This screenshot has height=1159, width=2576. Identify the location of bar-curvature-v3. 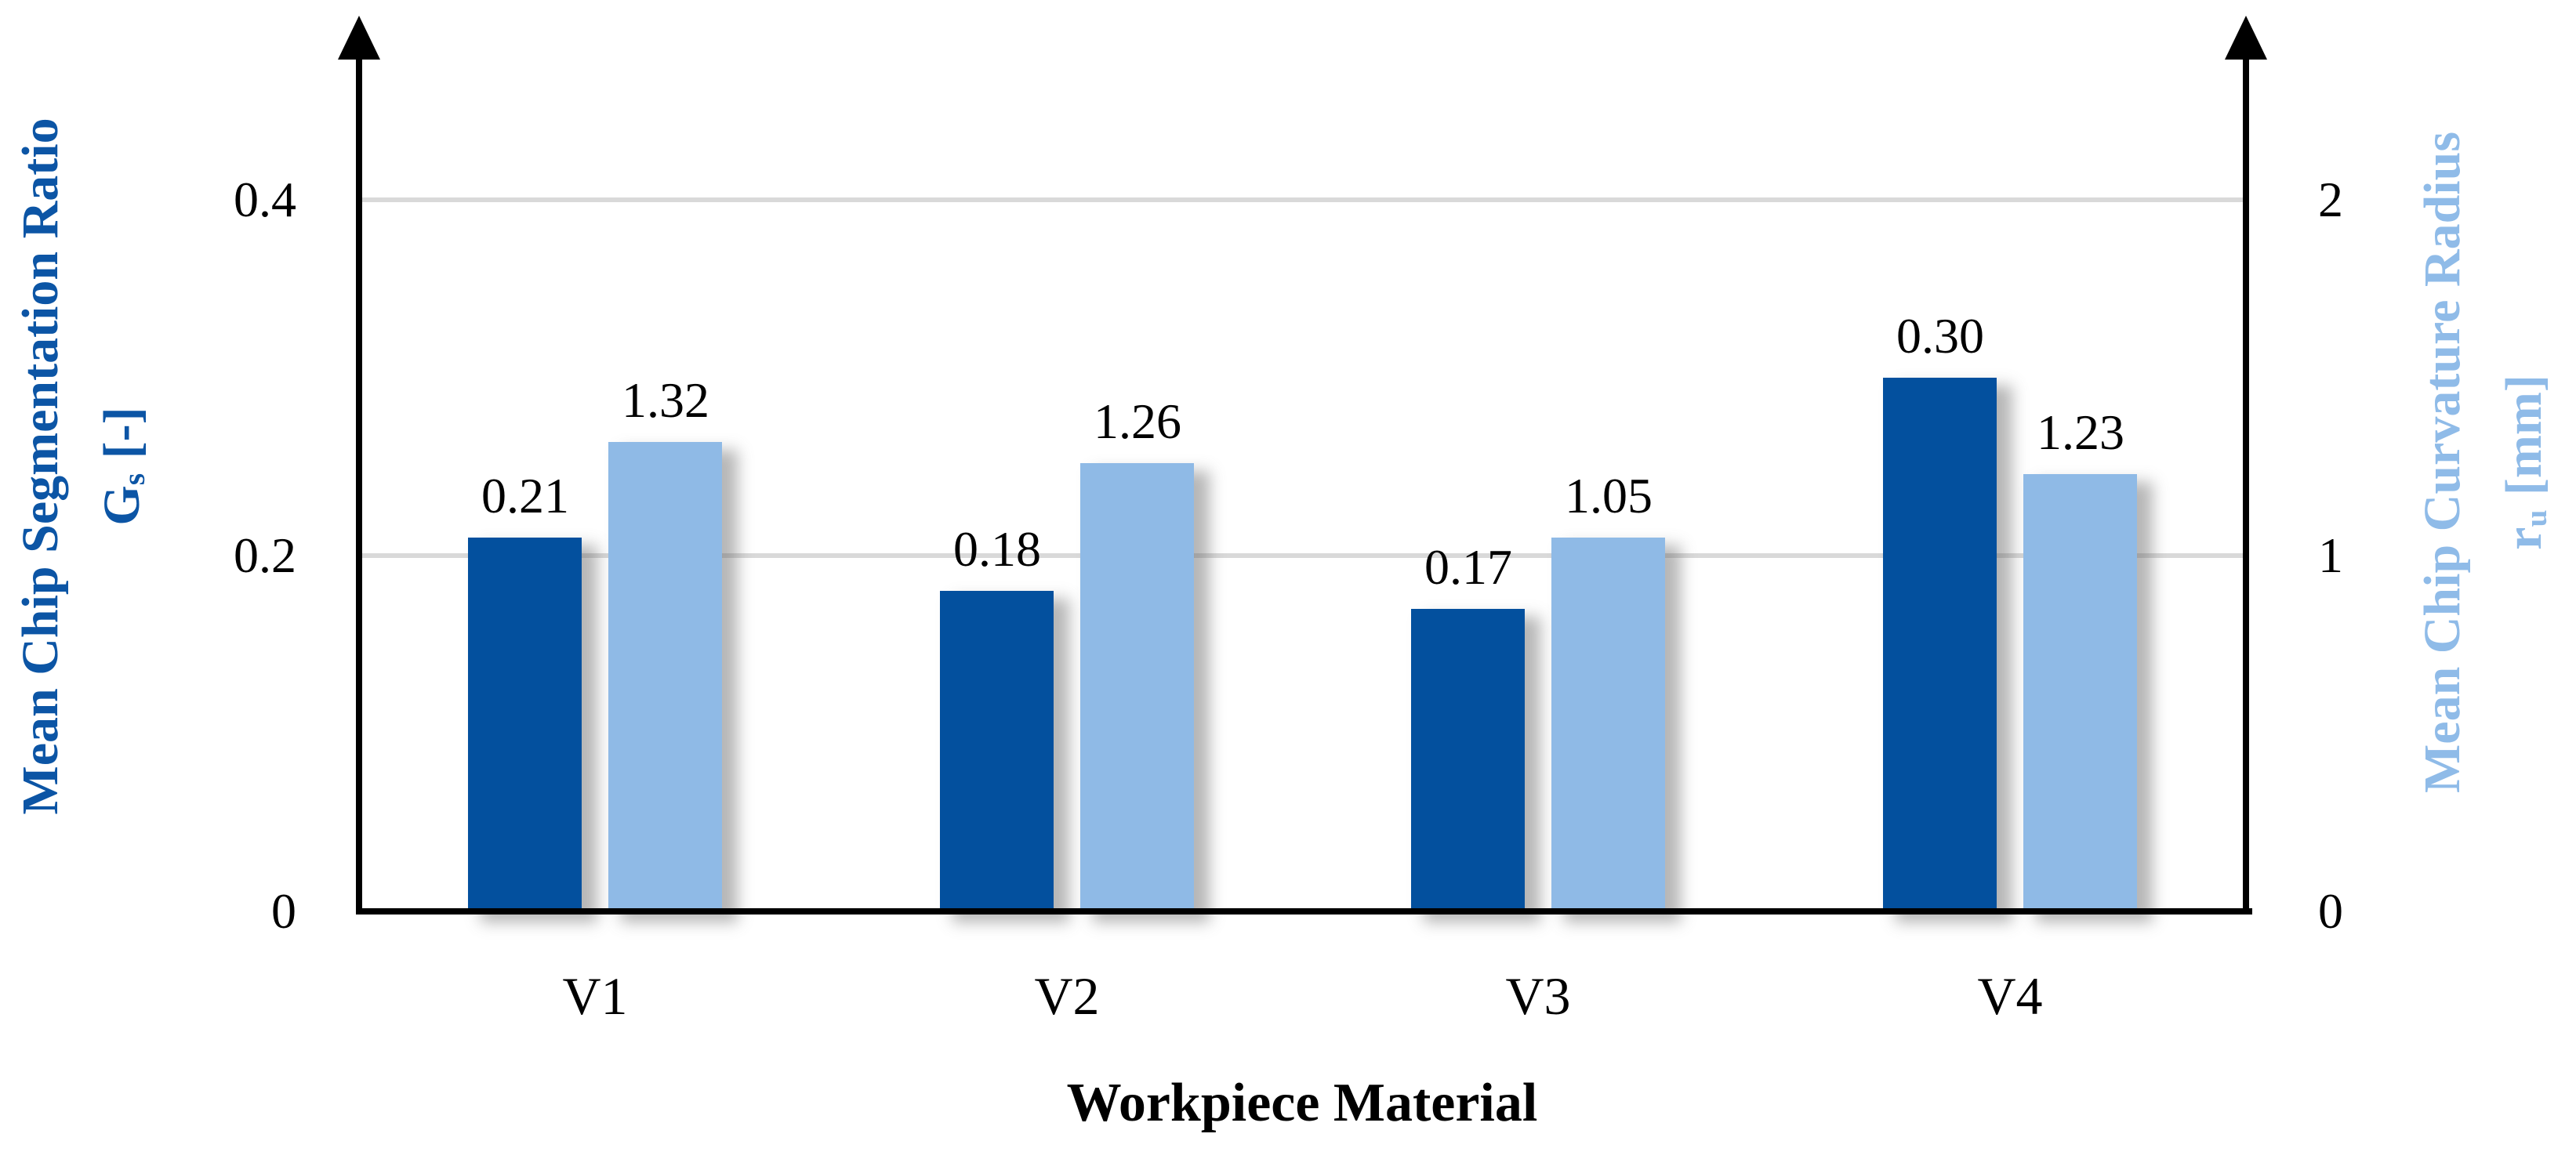
(1608, 725).